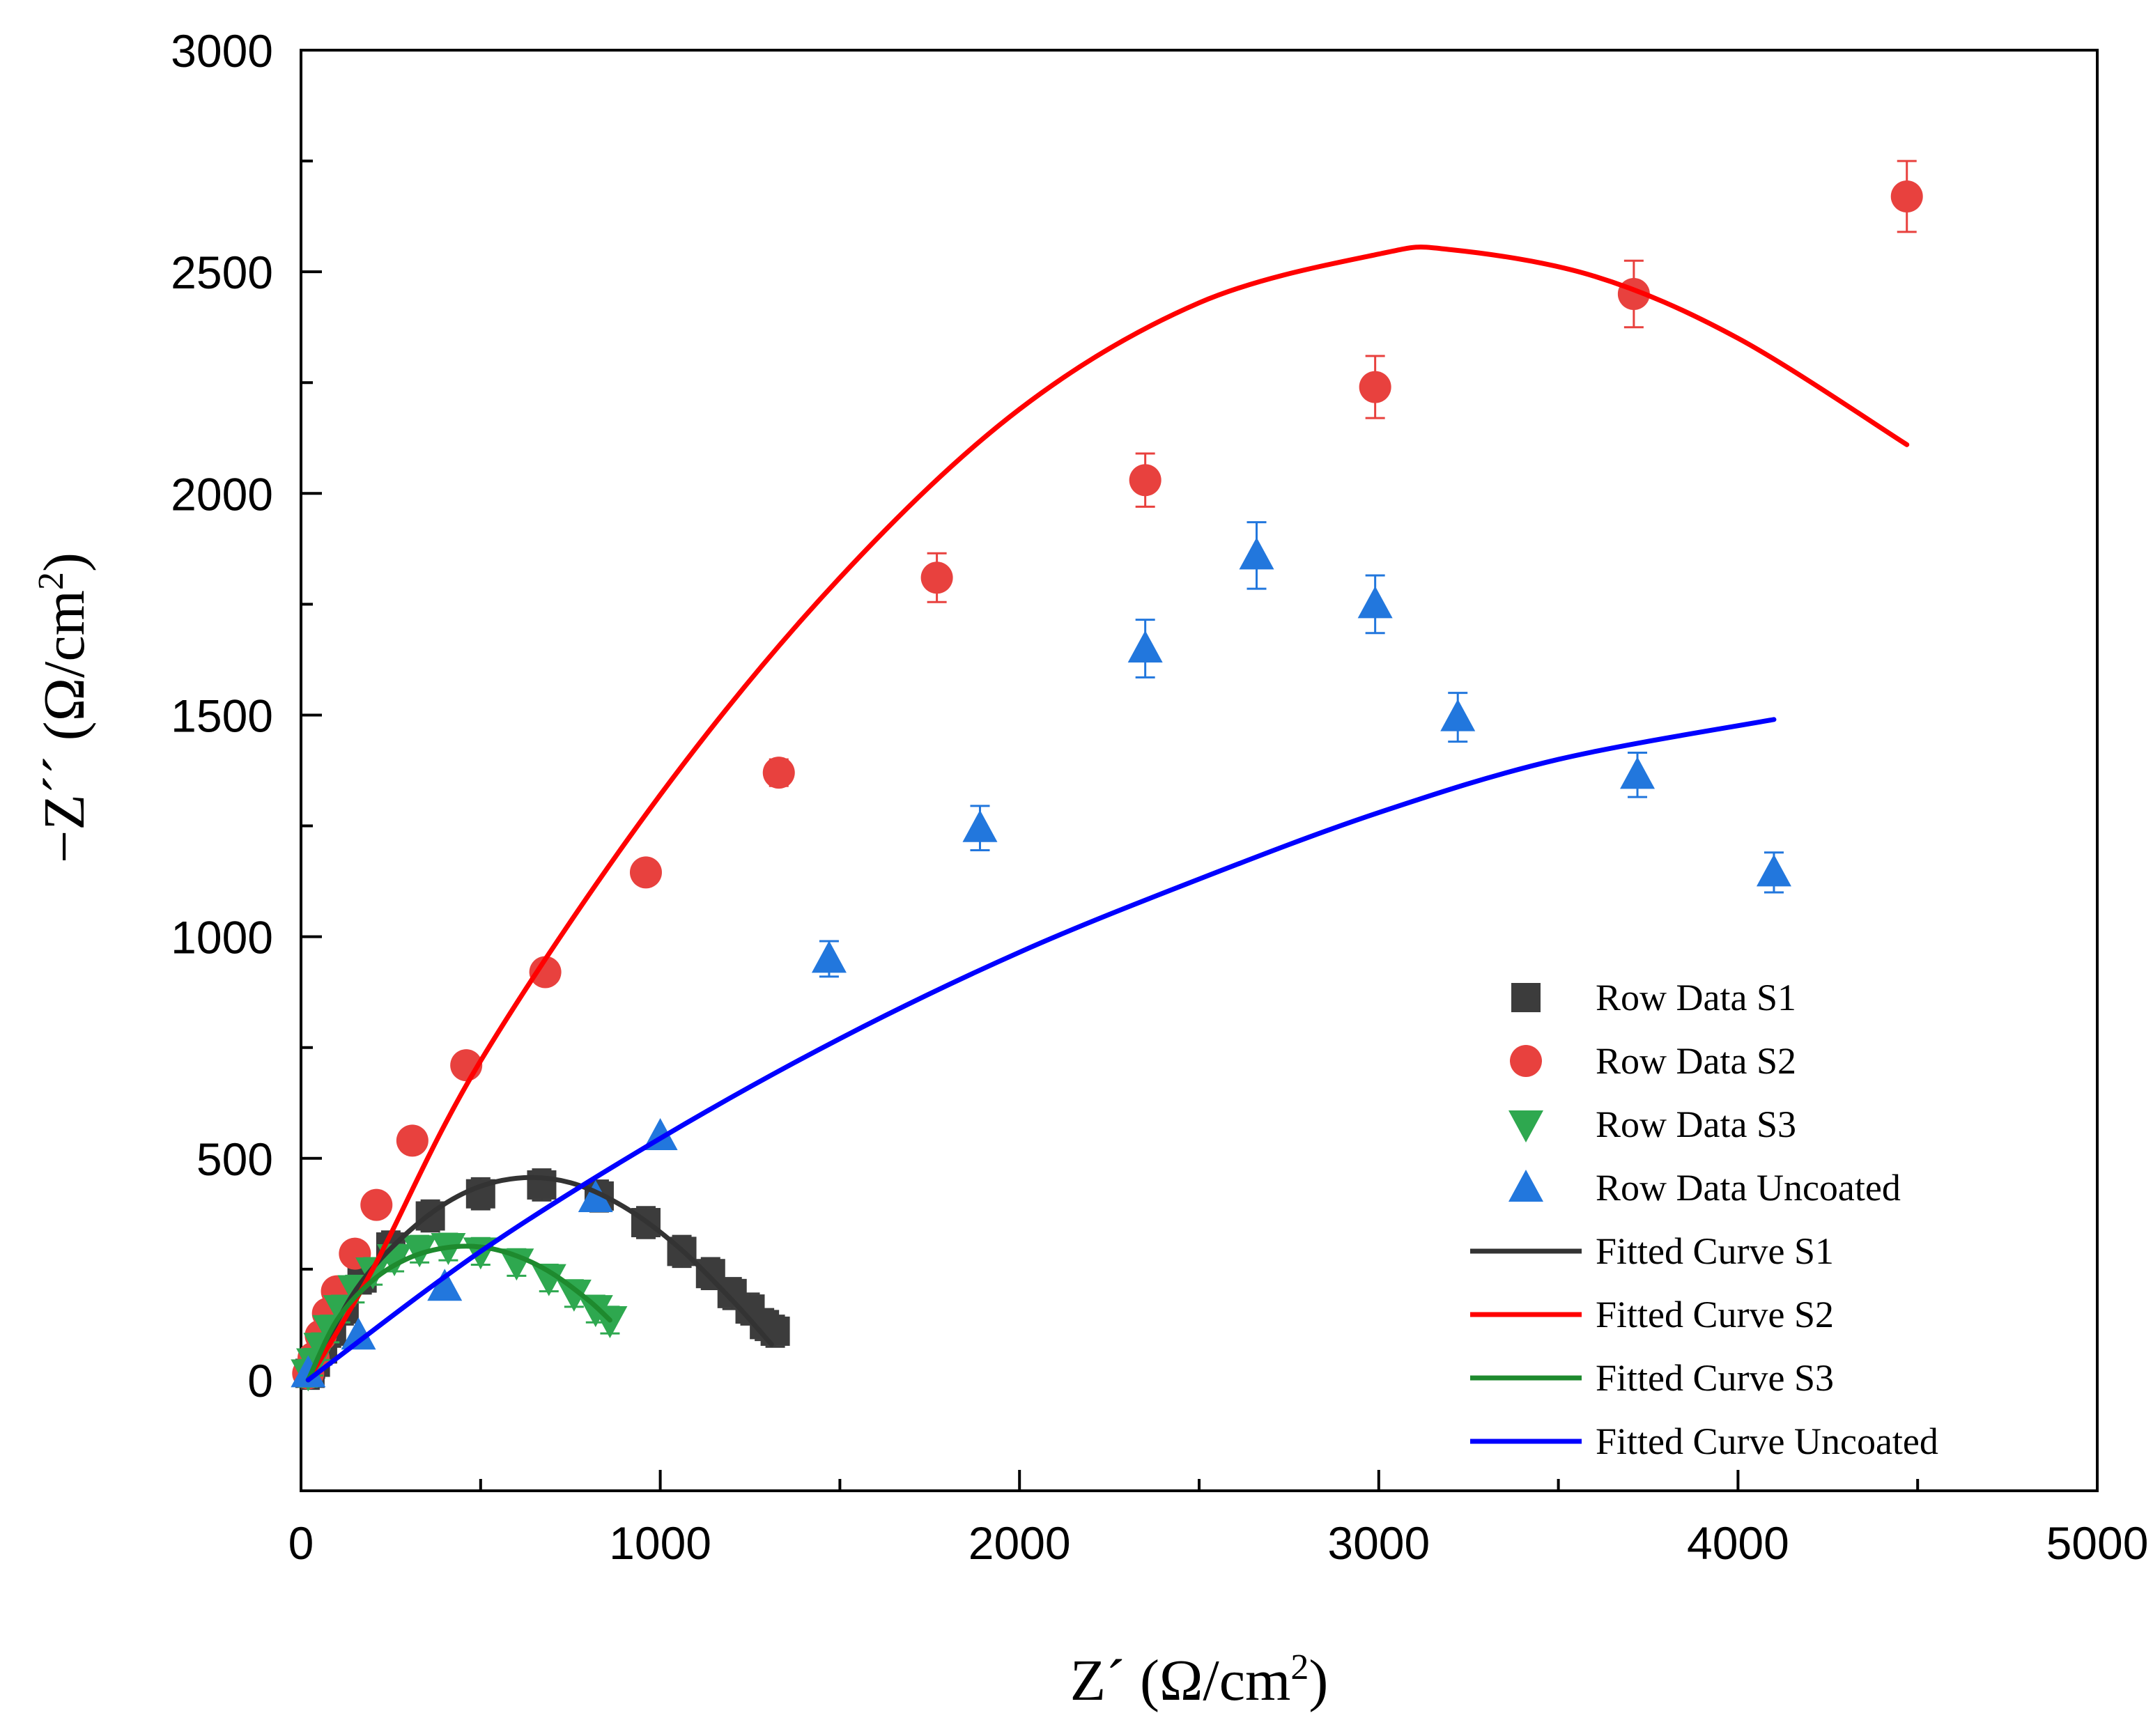 The height and width of the screenshot is (1736, 2153). What do you see at coordinates (222, 272) in the screenshot?
I see `y-tick-label: 2500` at bounding box center [222, 272].